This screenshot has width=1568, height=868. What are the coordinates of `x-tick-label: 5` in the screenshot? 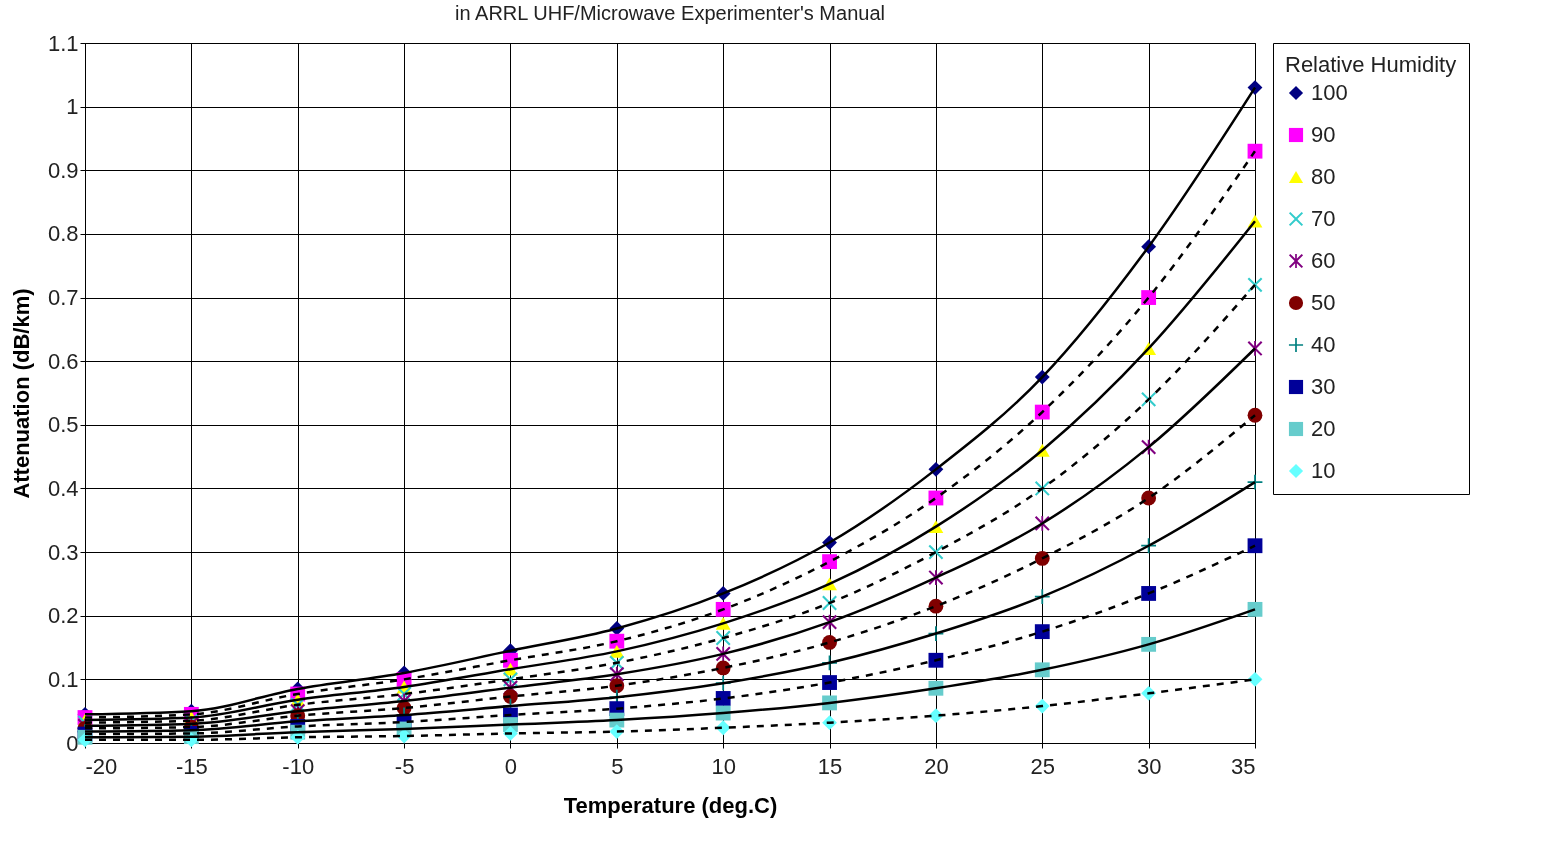 It's located at (617, 766).